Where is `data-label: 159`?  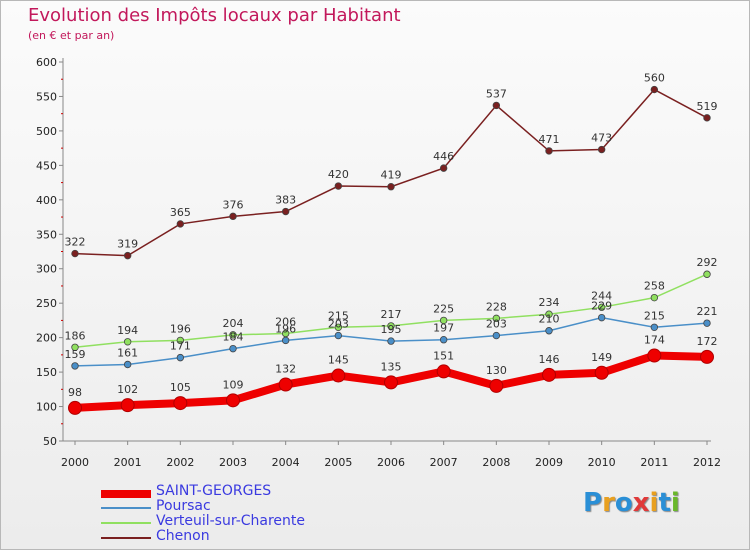 data-label: 159 is located at coordinates (75, 354).